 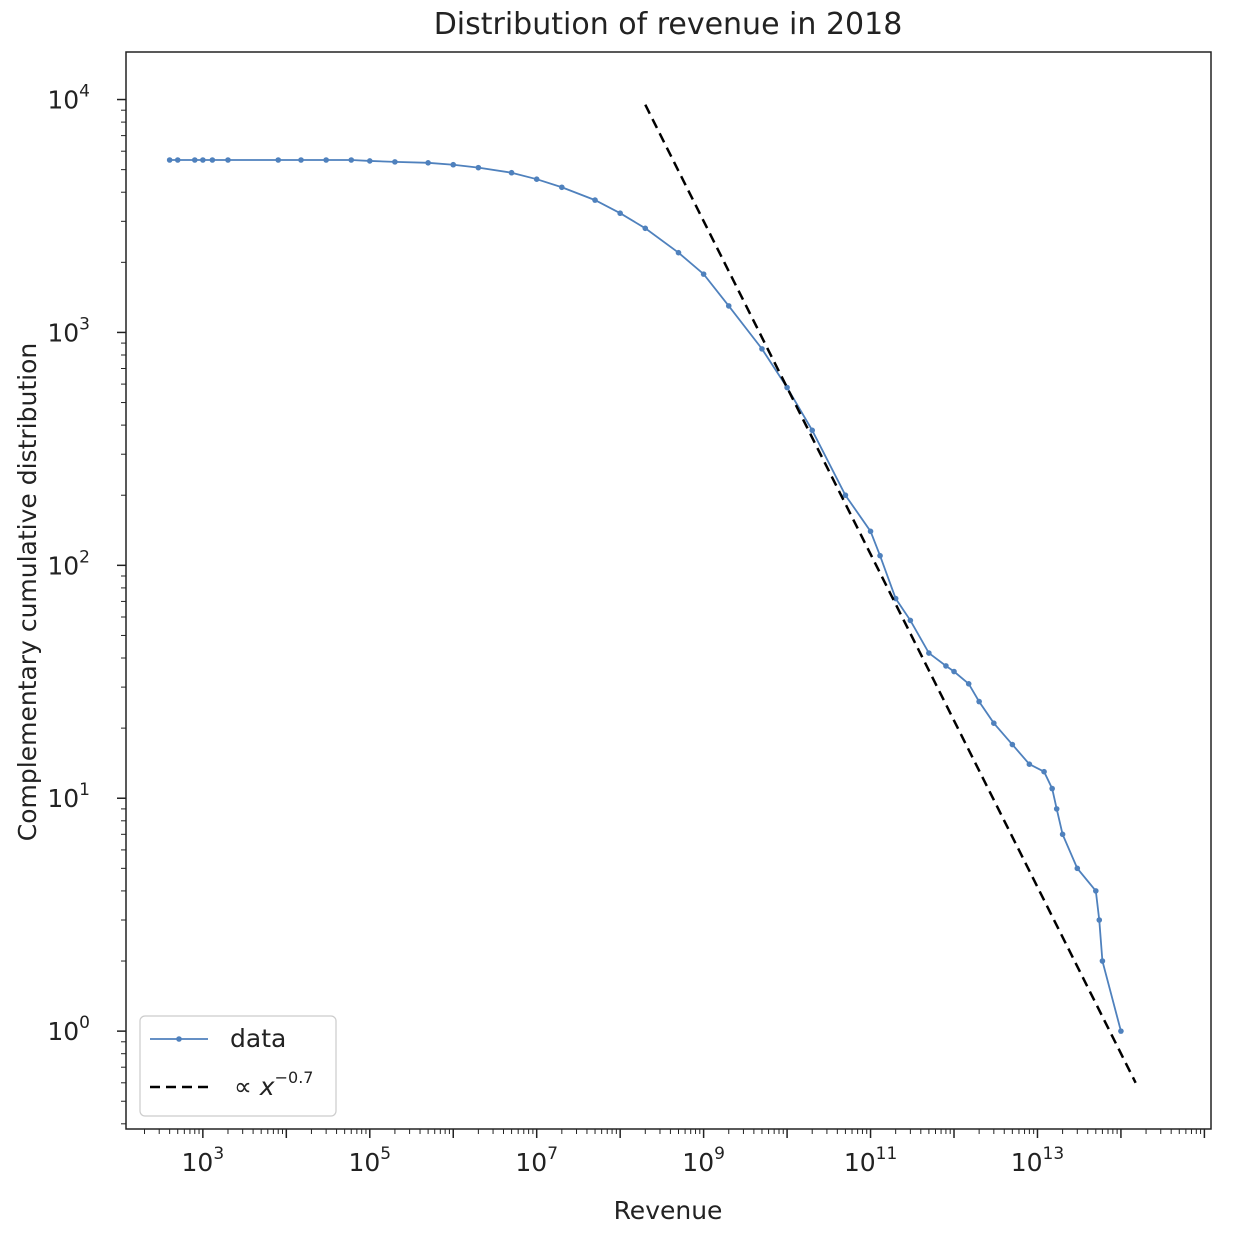 I want to click on legend: data ∝ x−0.7, so click(x=238, y=1066).